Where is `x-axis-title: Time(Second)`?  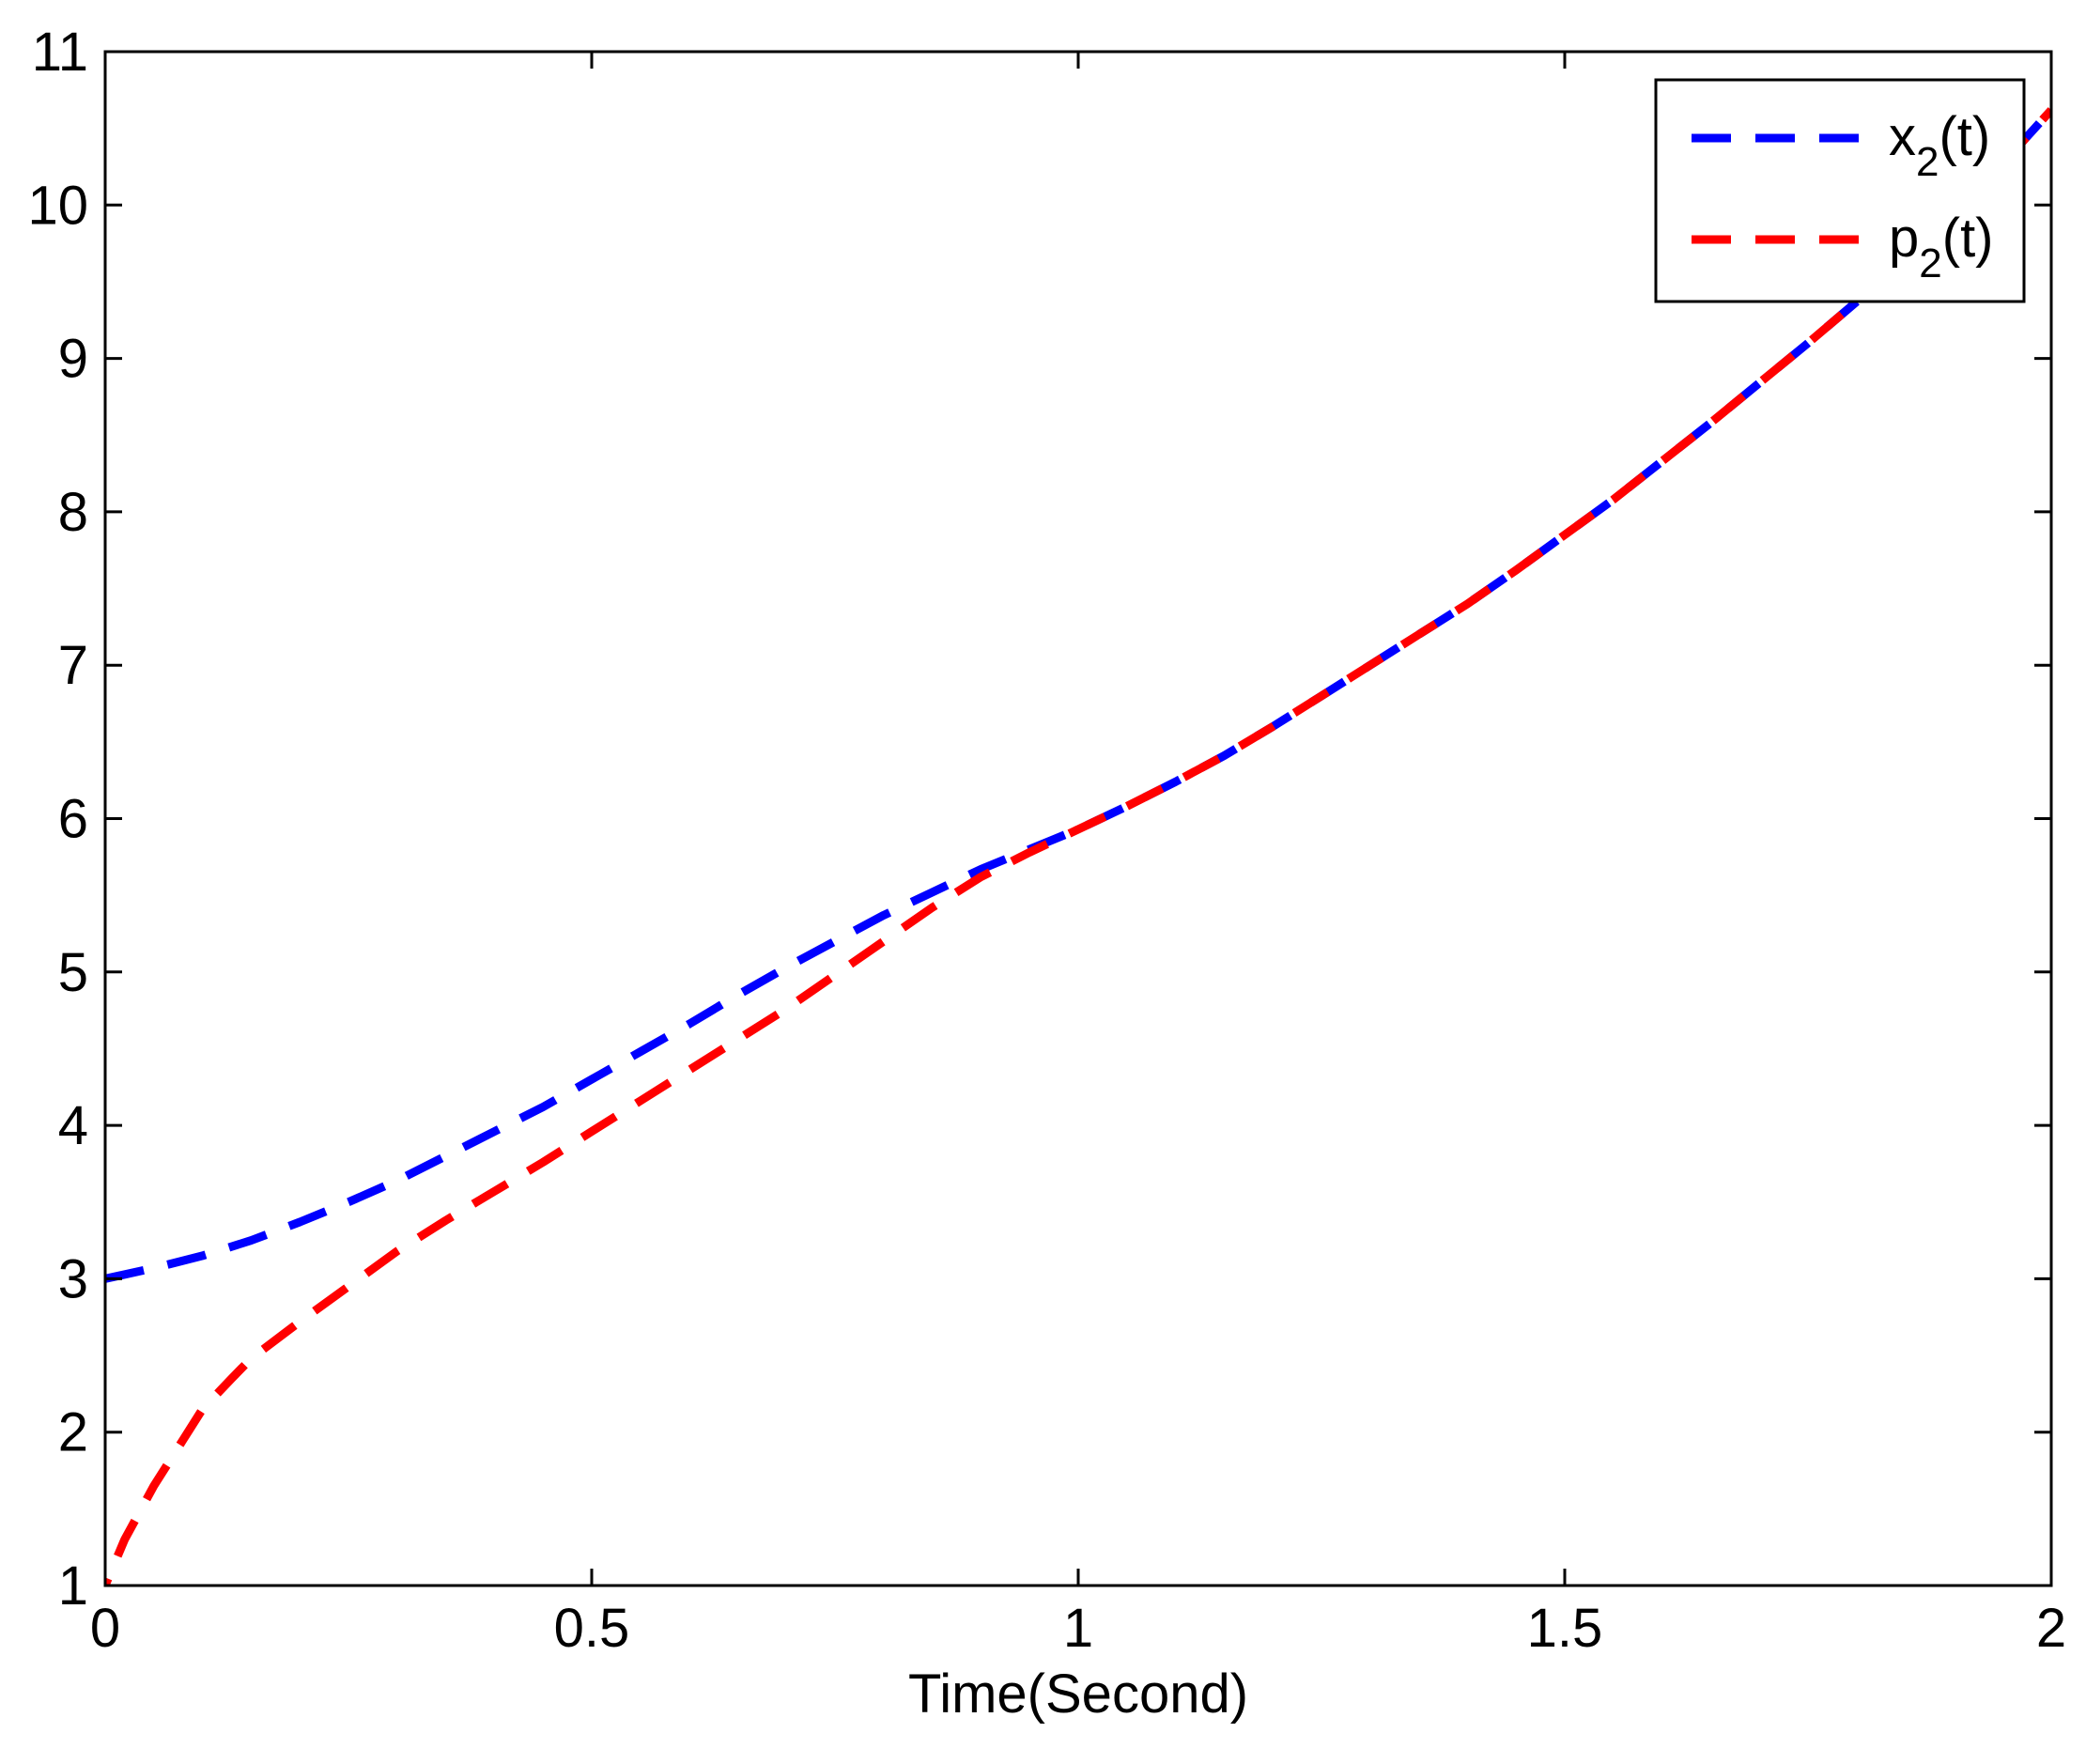
x-axis-title: Time(Second) is located at coordinates (1078, 1694).